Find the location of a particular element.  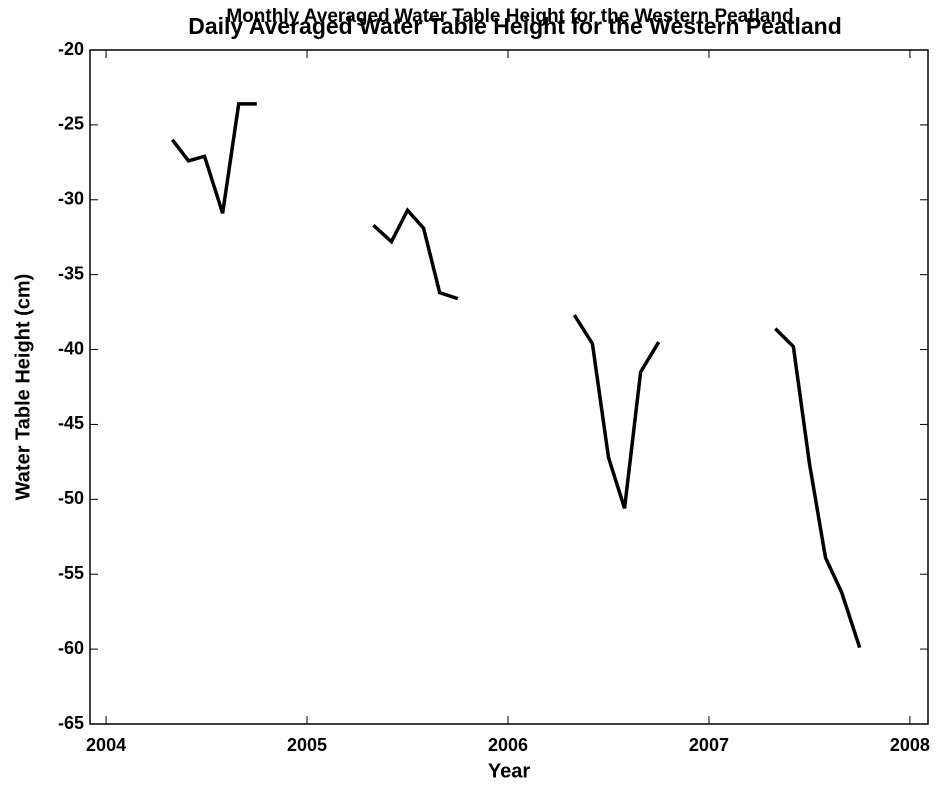

y-tick-label: -60 is located at coordinates (71, 648).